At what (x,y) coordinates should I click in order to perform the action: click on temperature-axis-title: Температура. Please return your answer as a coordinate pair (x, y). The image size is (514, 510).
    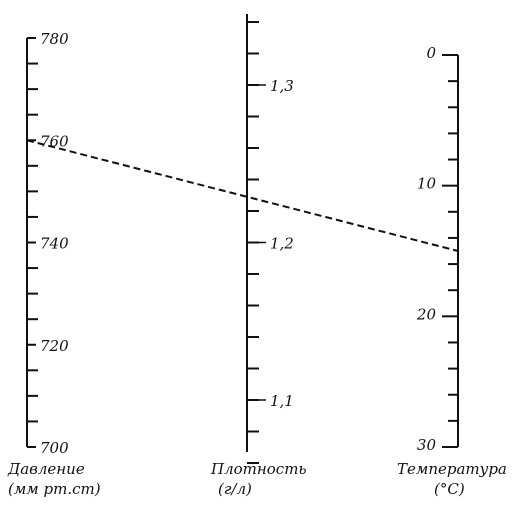
    Looking at the image, I should click on (452, 469).